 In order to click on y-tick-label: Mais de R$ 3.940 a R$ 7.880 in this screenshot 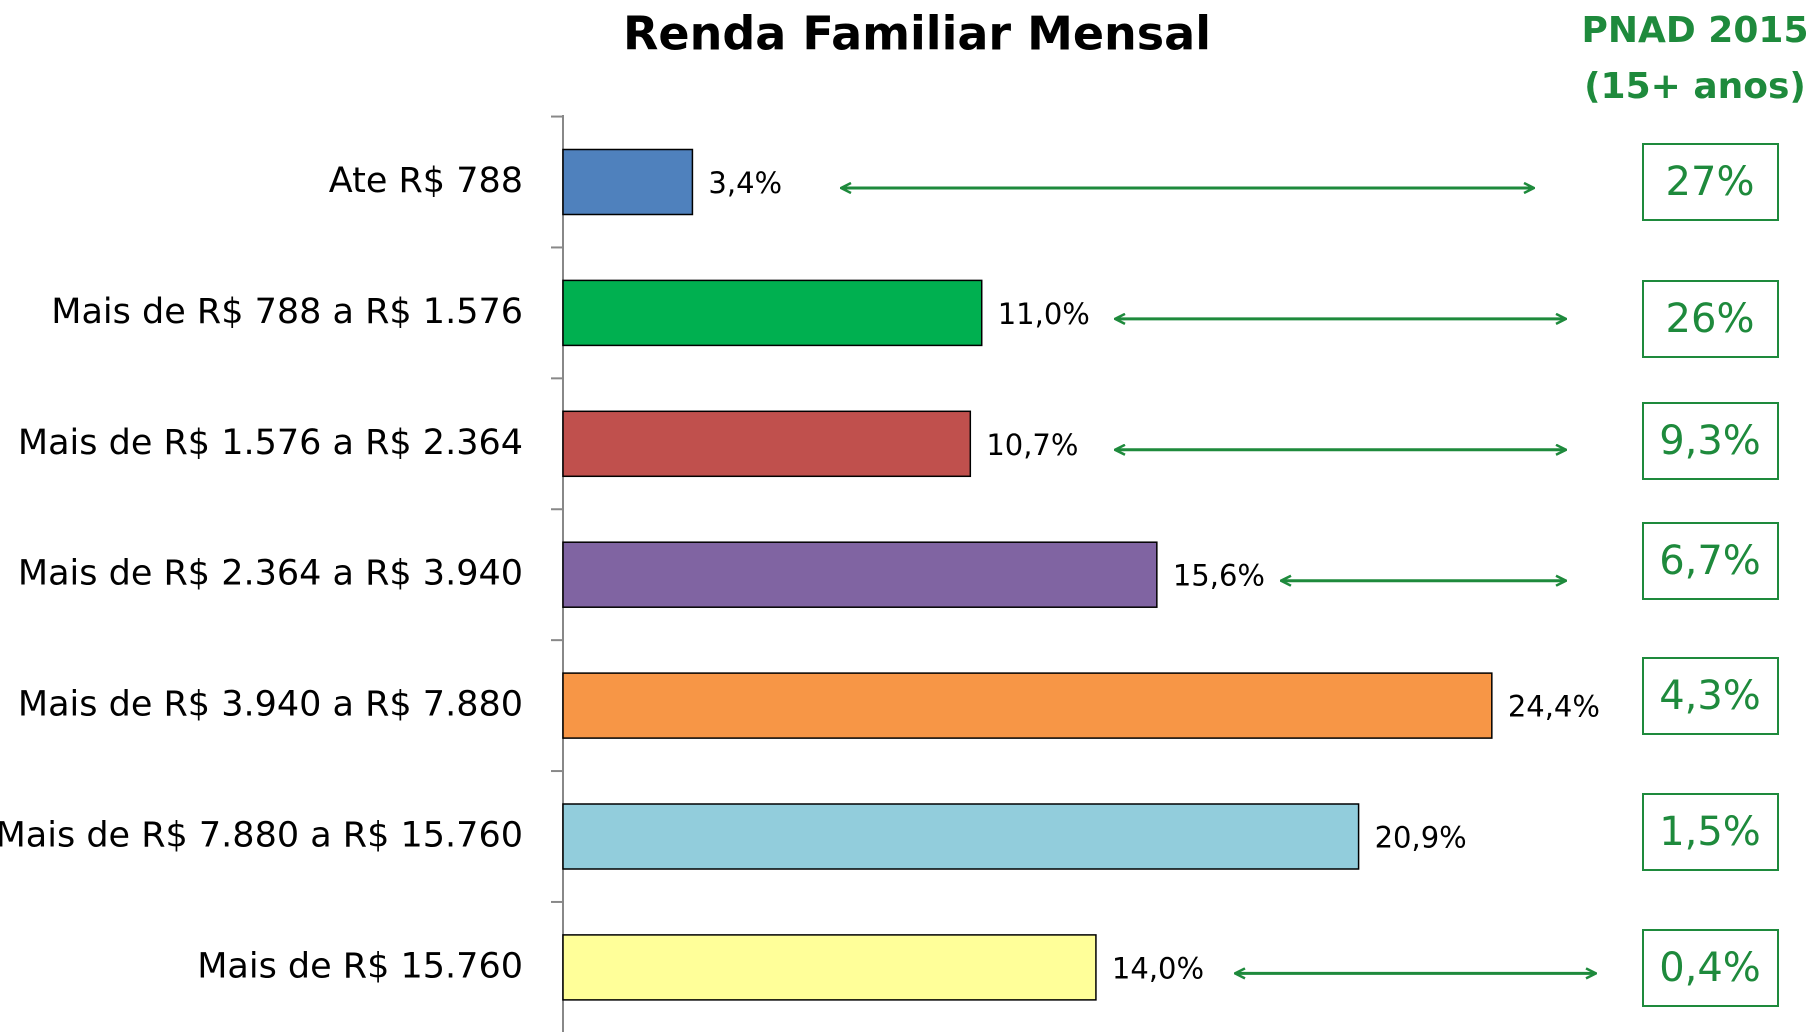, I will do `click(270, 705)`.